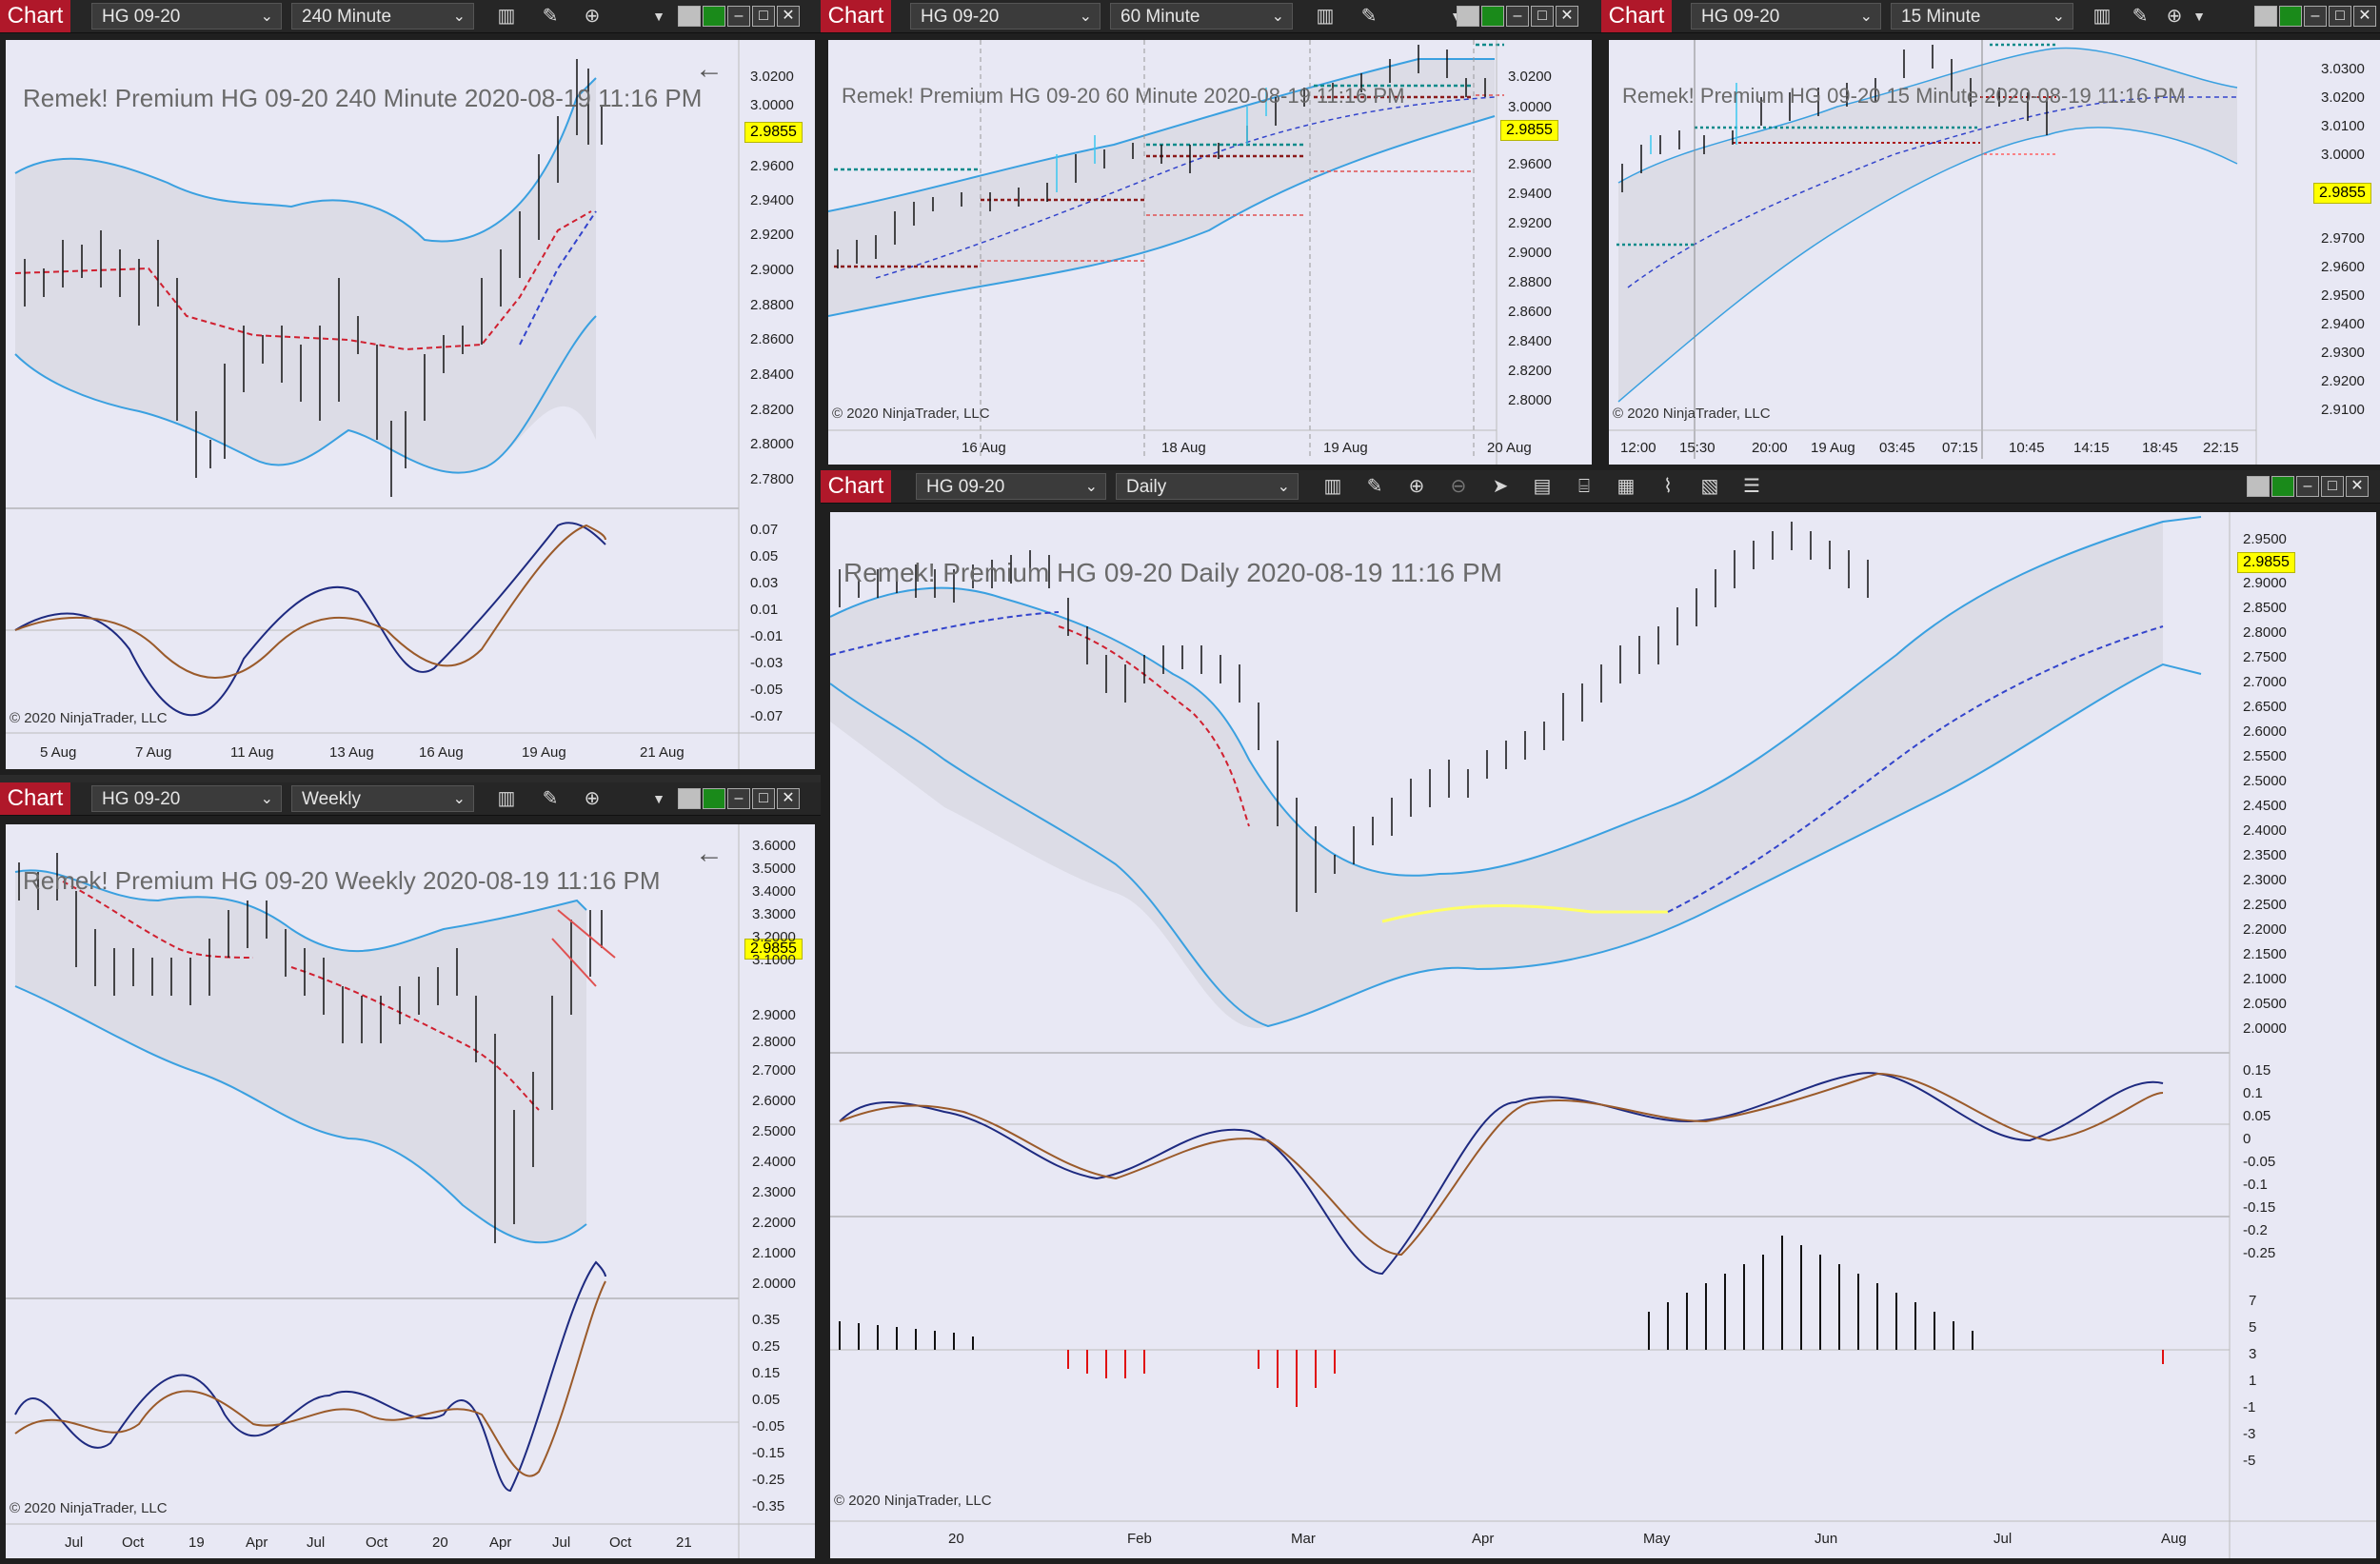 This screenshot has height=1564, width=2380. Describe the element at coordinates (1626, 486) in the screenshot. I see `strategies-icon: ▦` at that location.